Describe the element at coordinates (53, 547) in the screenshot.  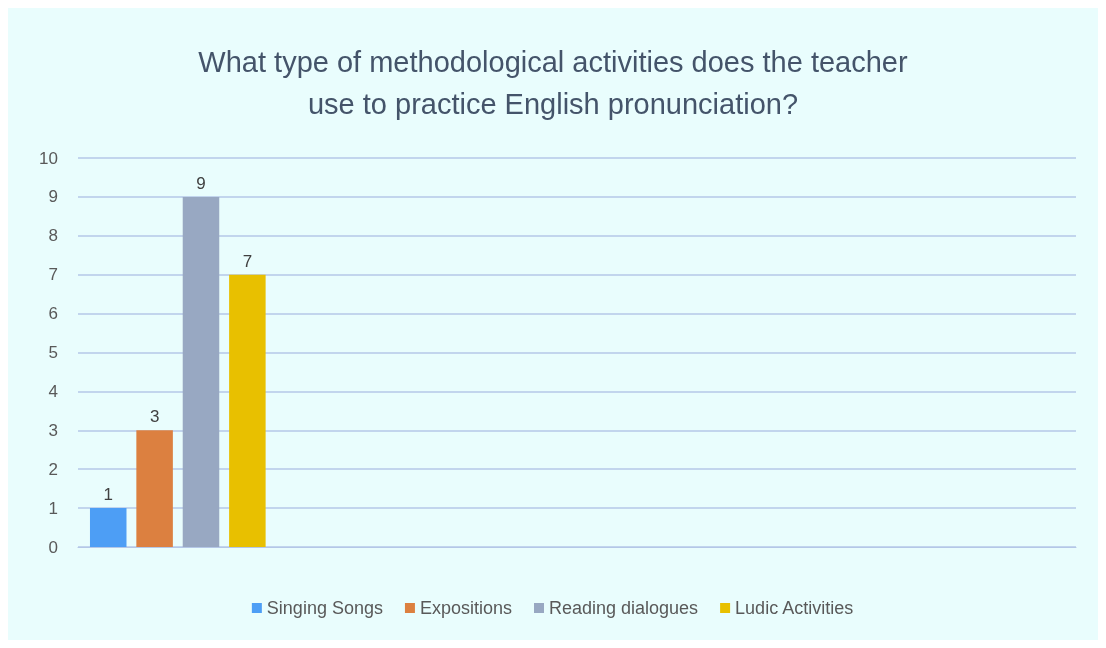
I see `y-tick-label: 0` at that location.